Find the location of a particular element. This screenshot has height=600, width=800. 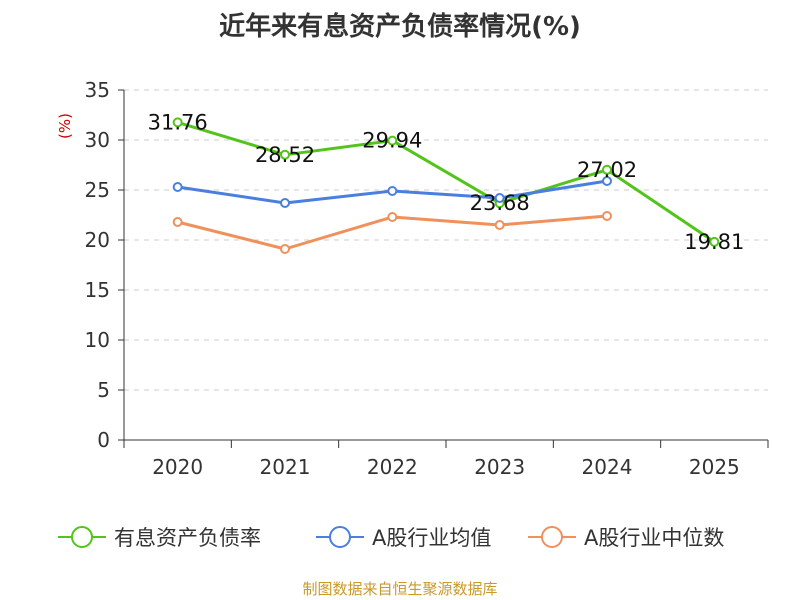

data-label: 27.02 is located at coordinates (607, 170).